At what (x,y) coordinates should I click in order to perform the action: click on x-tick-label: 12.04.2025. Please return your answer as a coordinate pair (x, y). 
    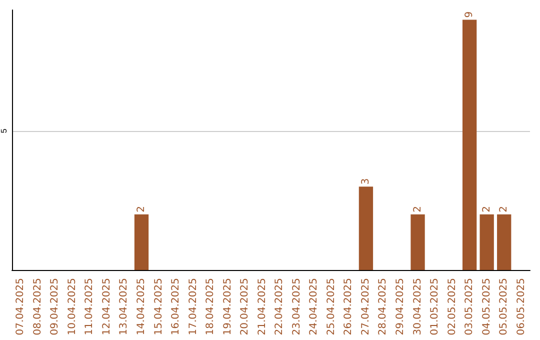
    Looking at the image, I should click on (106, 307).